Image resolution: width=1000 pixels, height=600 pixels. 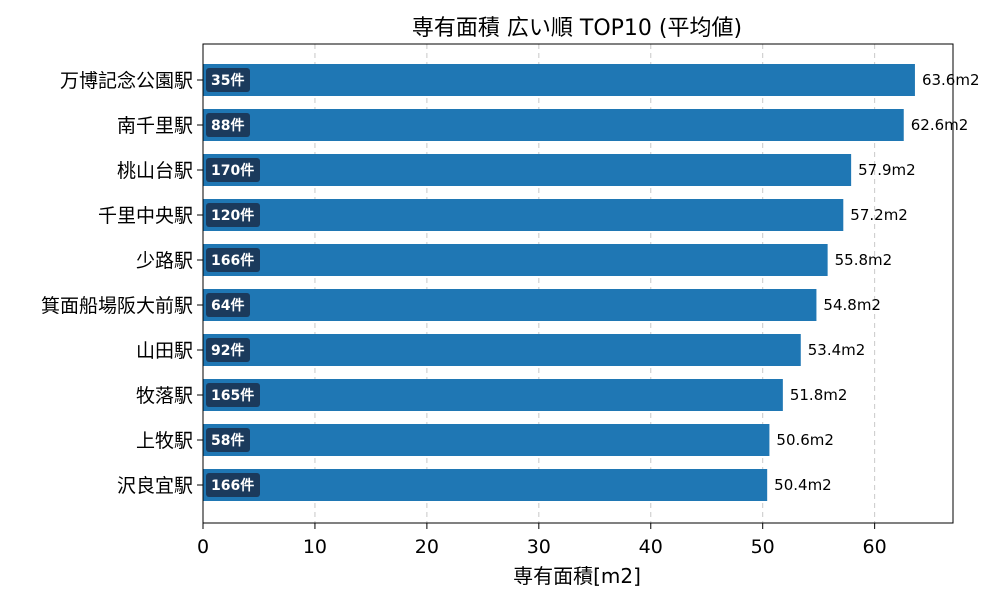 What do you see at coordinates (145, 216) in the screenshot?
I see `category-label: 千里中央駅` at bounding box center [145, 216].